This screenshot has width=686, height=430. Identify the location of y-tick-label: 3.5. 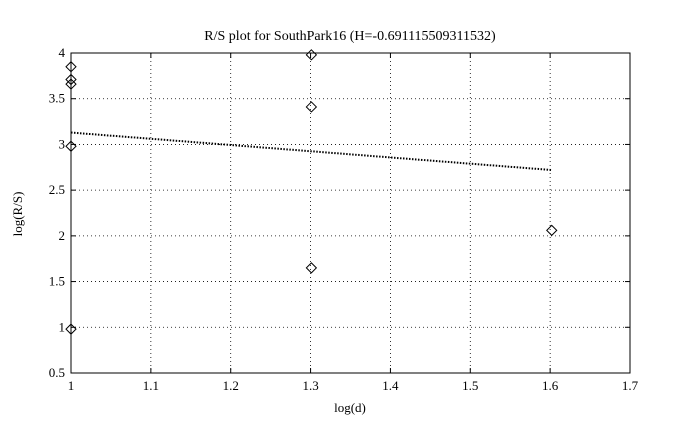
(57, 98).